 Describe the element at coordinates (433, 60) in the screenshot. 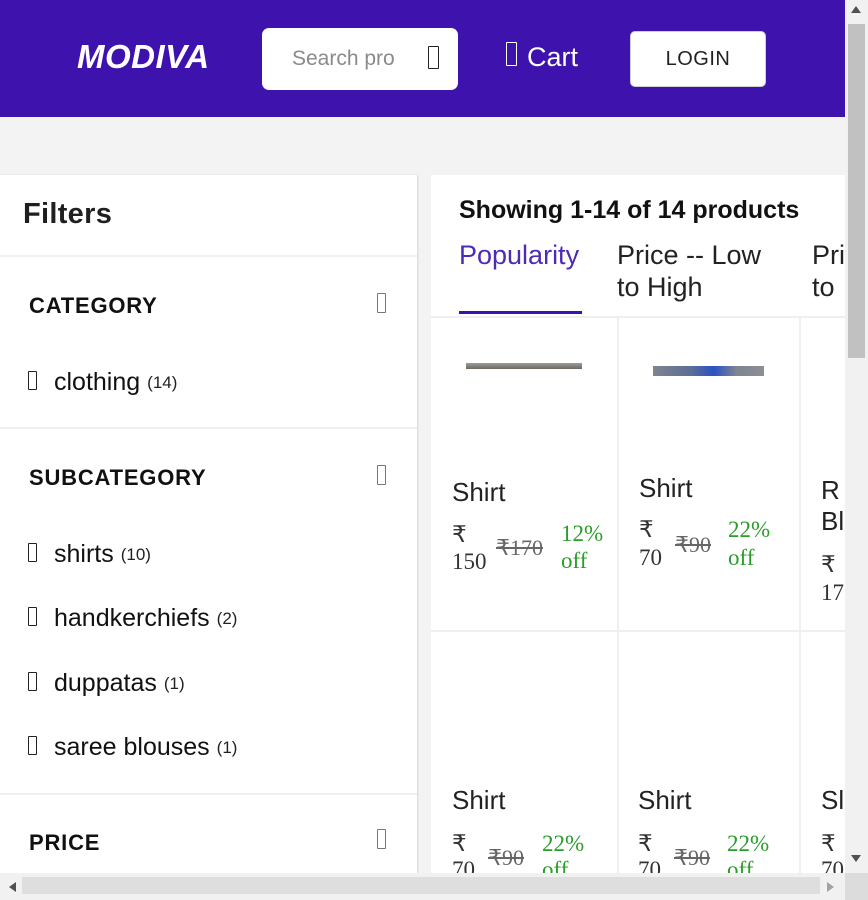

I see `search-icon` at that location.